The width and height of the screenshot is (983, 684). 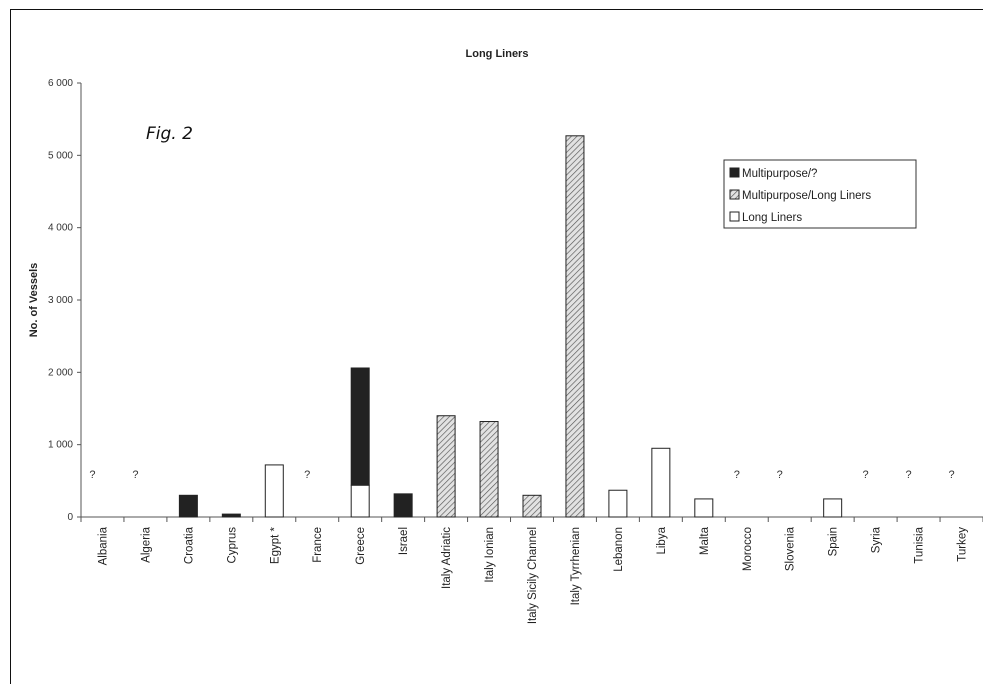 What do you see at coordinates (497, 54) in the screenshot?
I see `chart-title: Long Liners` at bounding box center [497, 54].